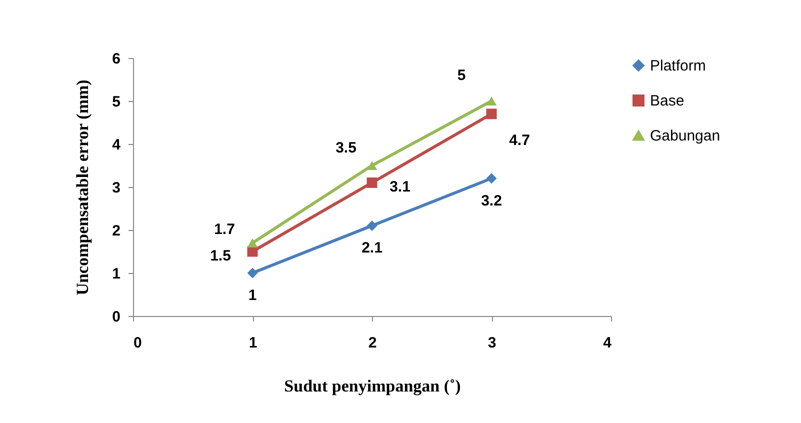 The height and width of the screenshot is (423, 801). What do you see at coordinates (116, 102) in the screenshot?
I see `y-tick-label: 5` at bounding box center [116, 102].